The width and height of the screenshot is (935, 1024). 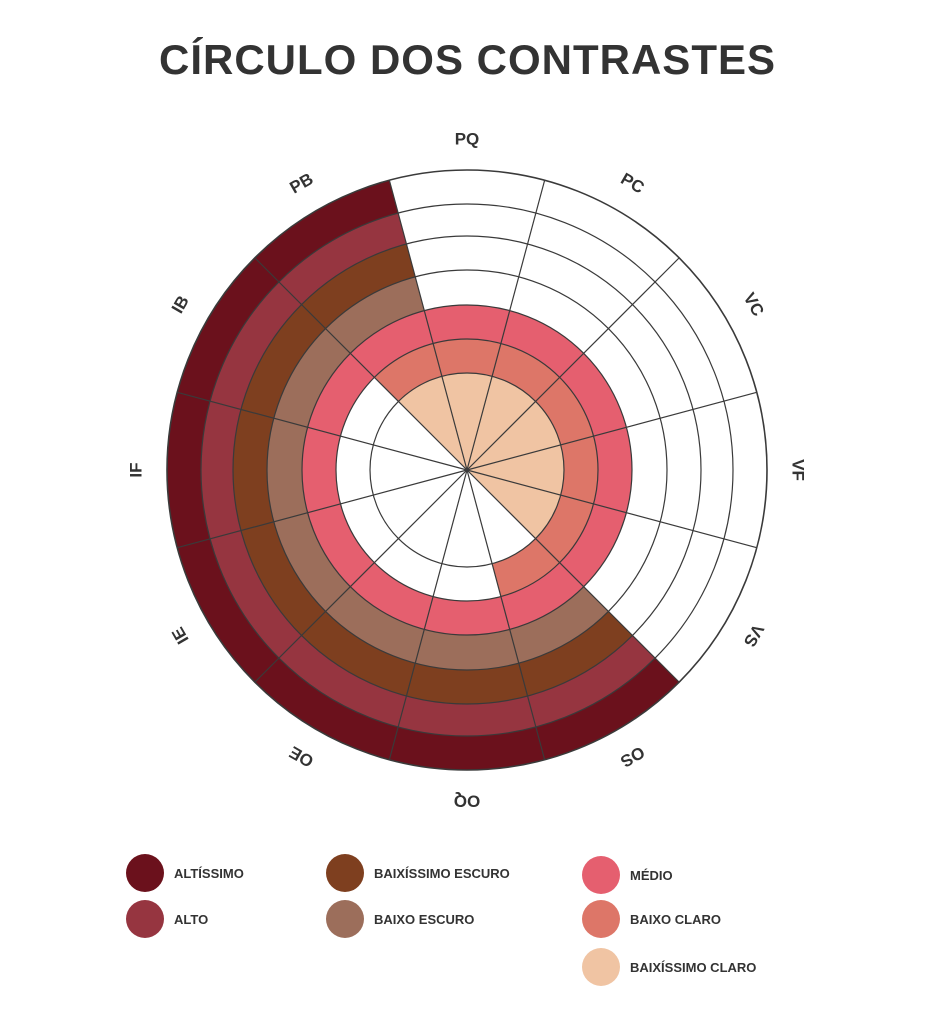 I want to click on wheel-cell-pc-baixo-claro, so click(x=526, y=372).